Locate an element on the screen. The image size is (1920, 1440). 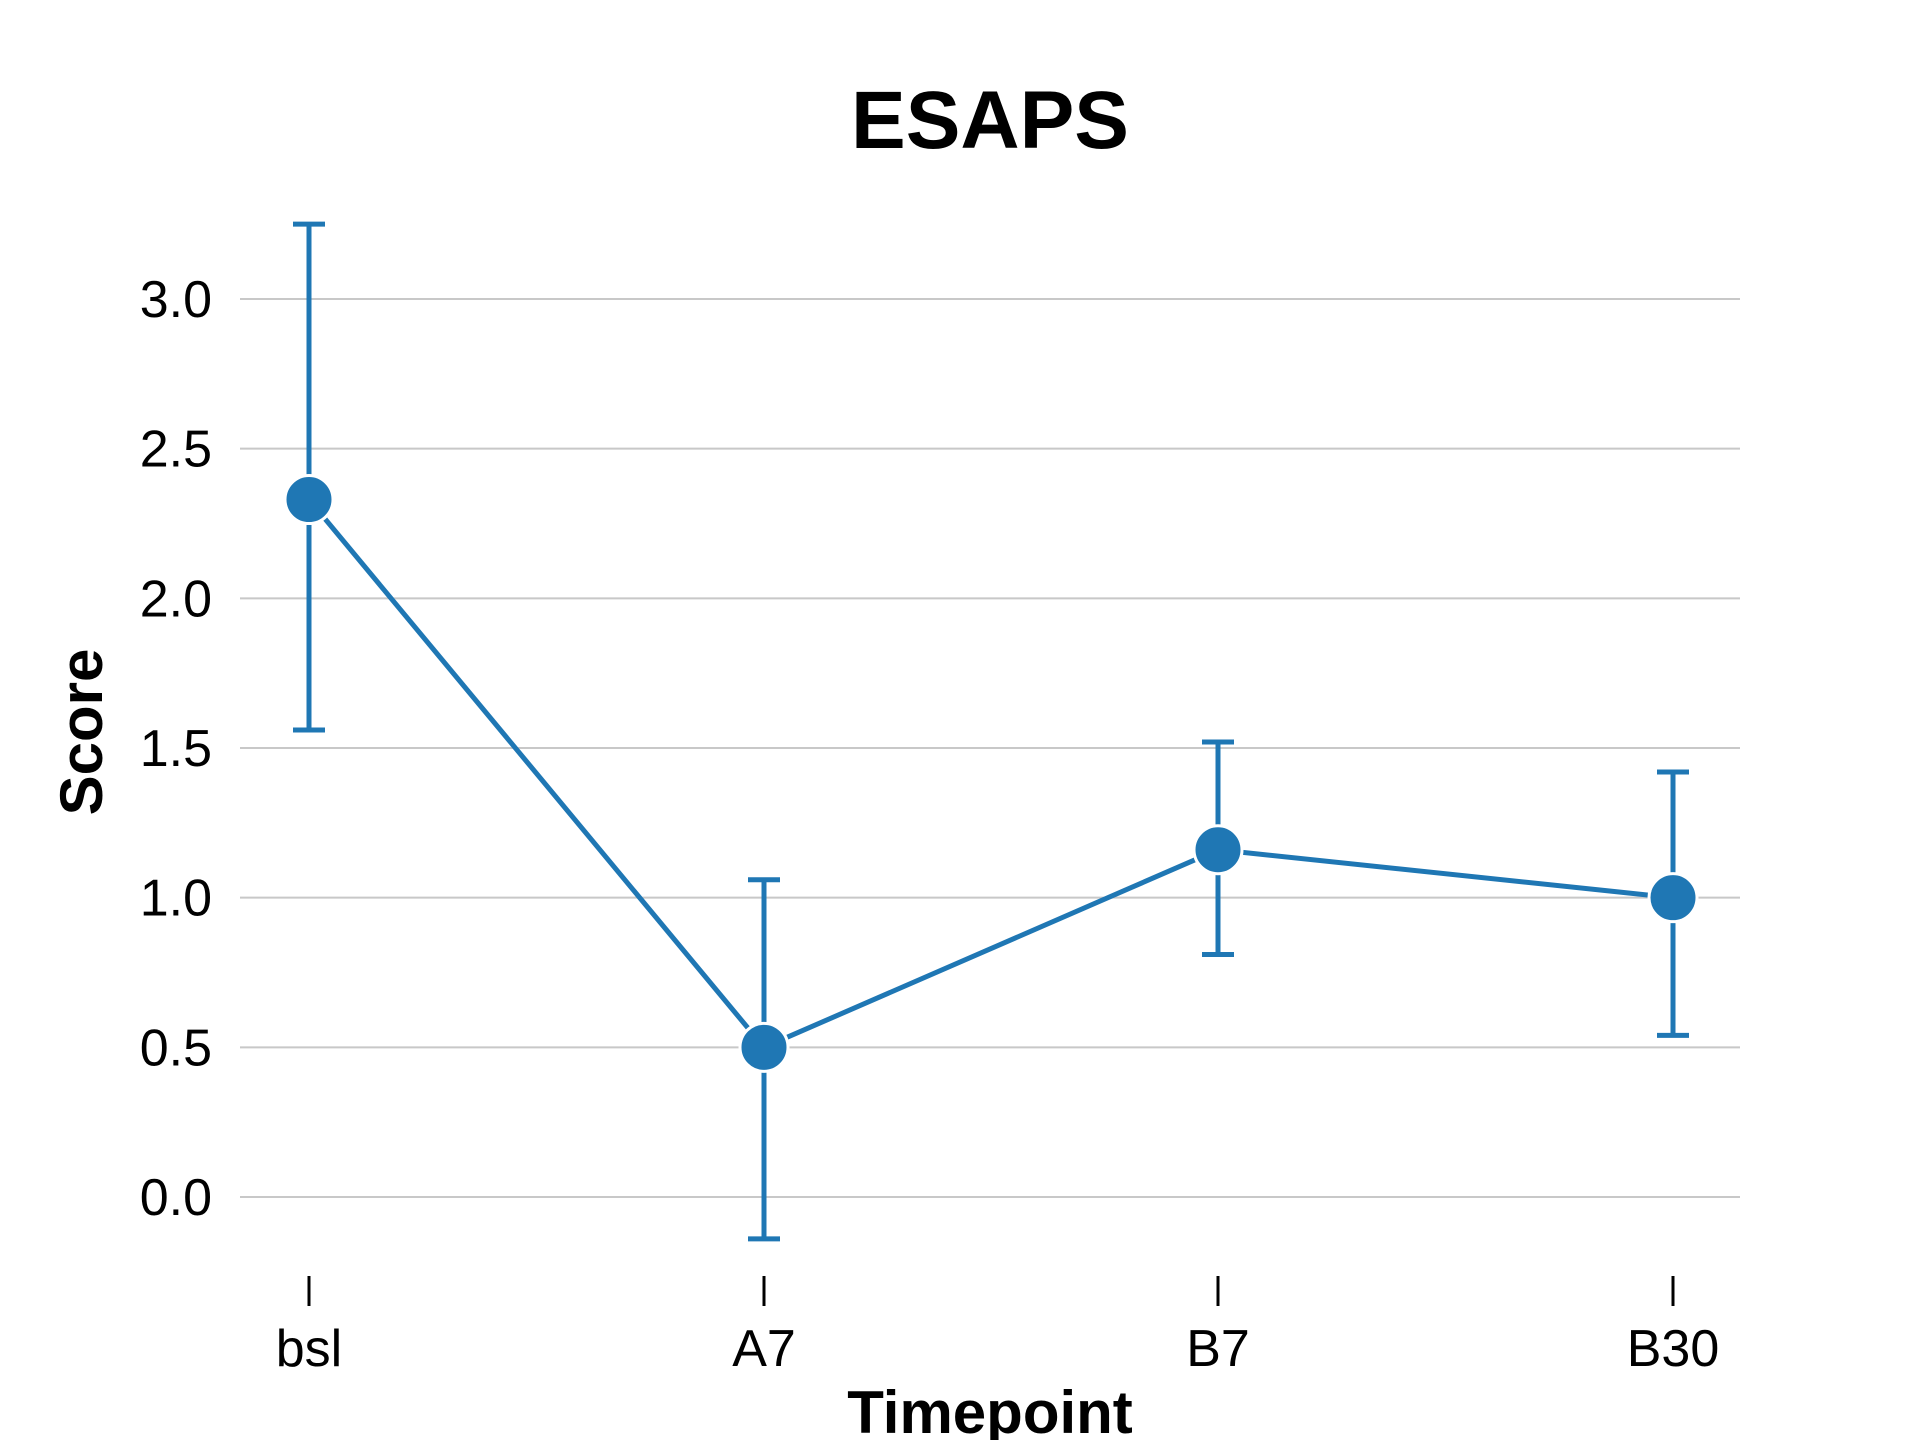
x-tick-label: A7 is located at coordinates (764, 1349).